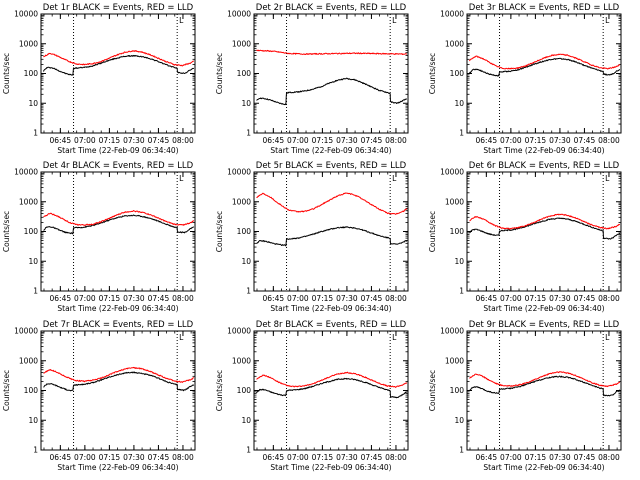  Describe the element at coordinates (544, 8) in the screenshot. I see `panel-title: Det 3r BLACK = Events, RED = LLD` at that location.